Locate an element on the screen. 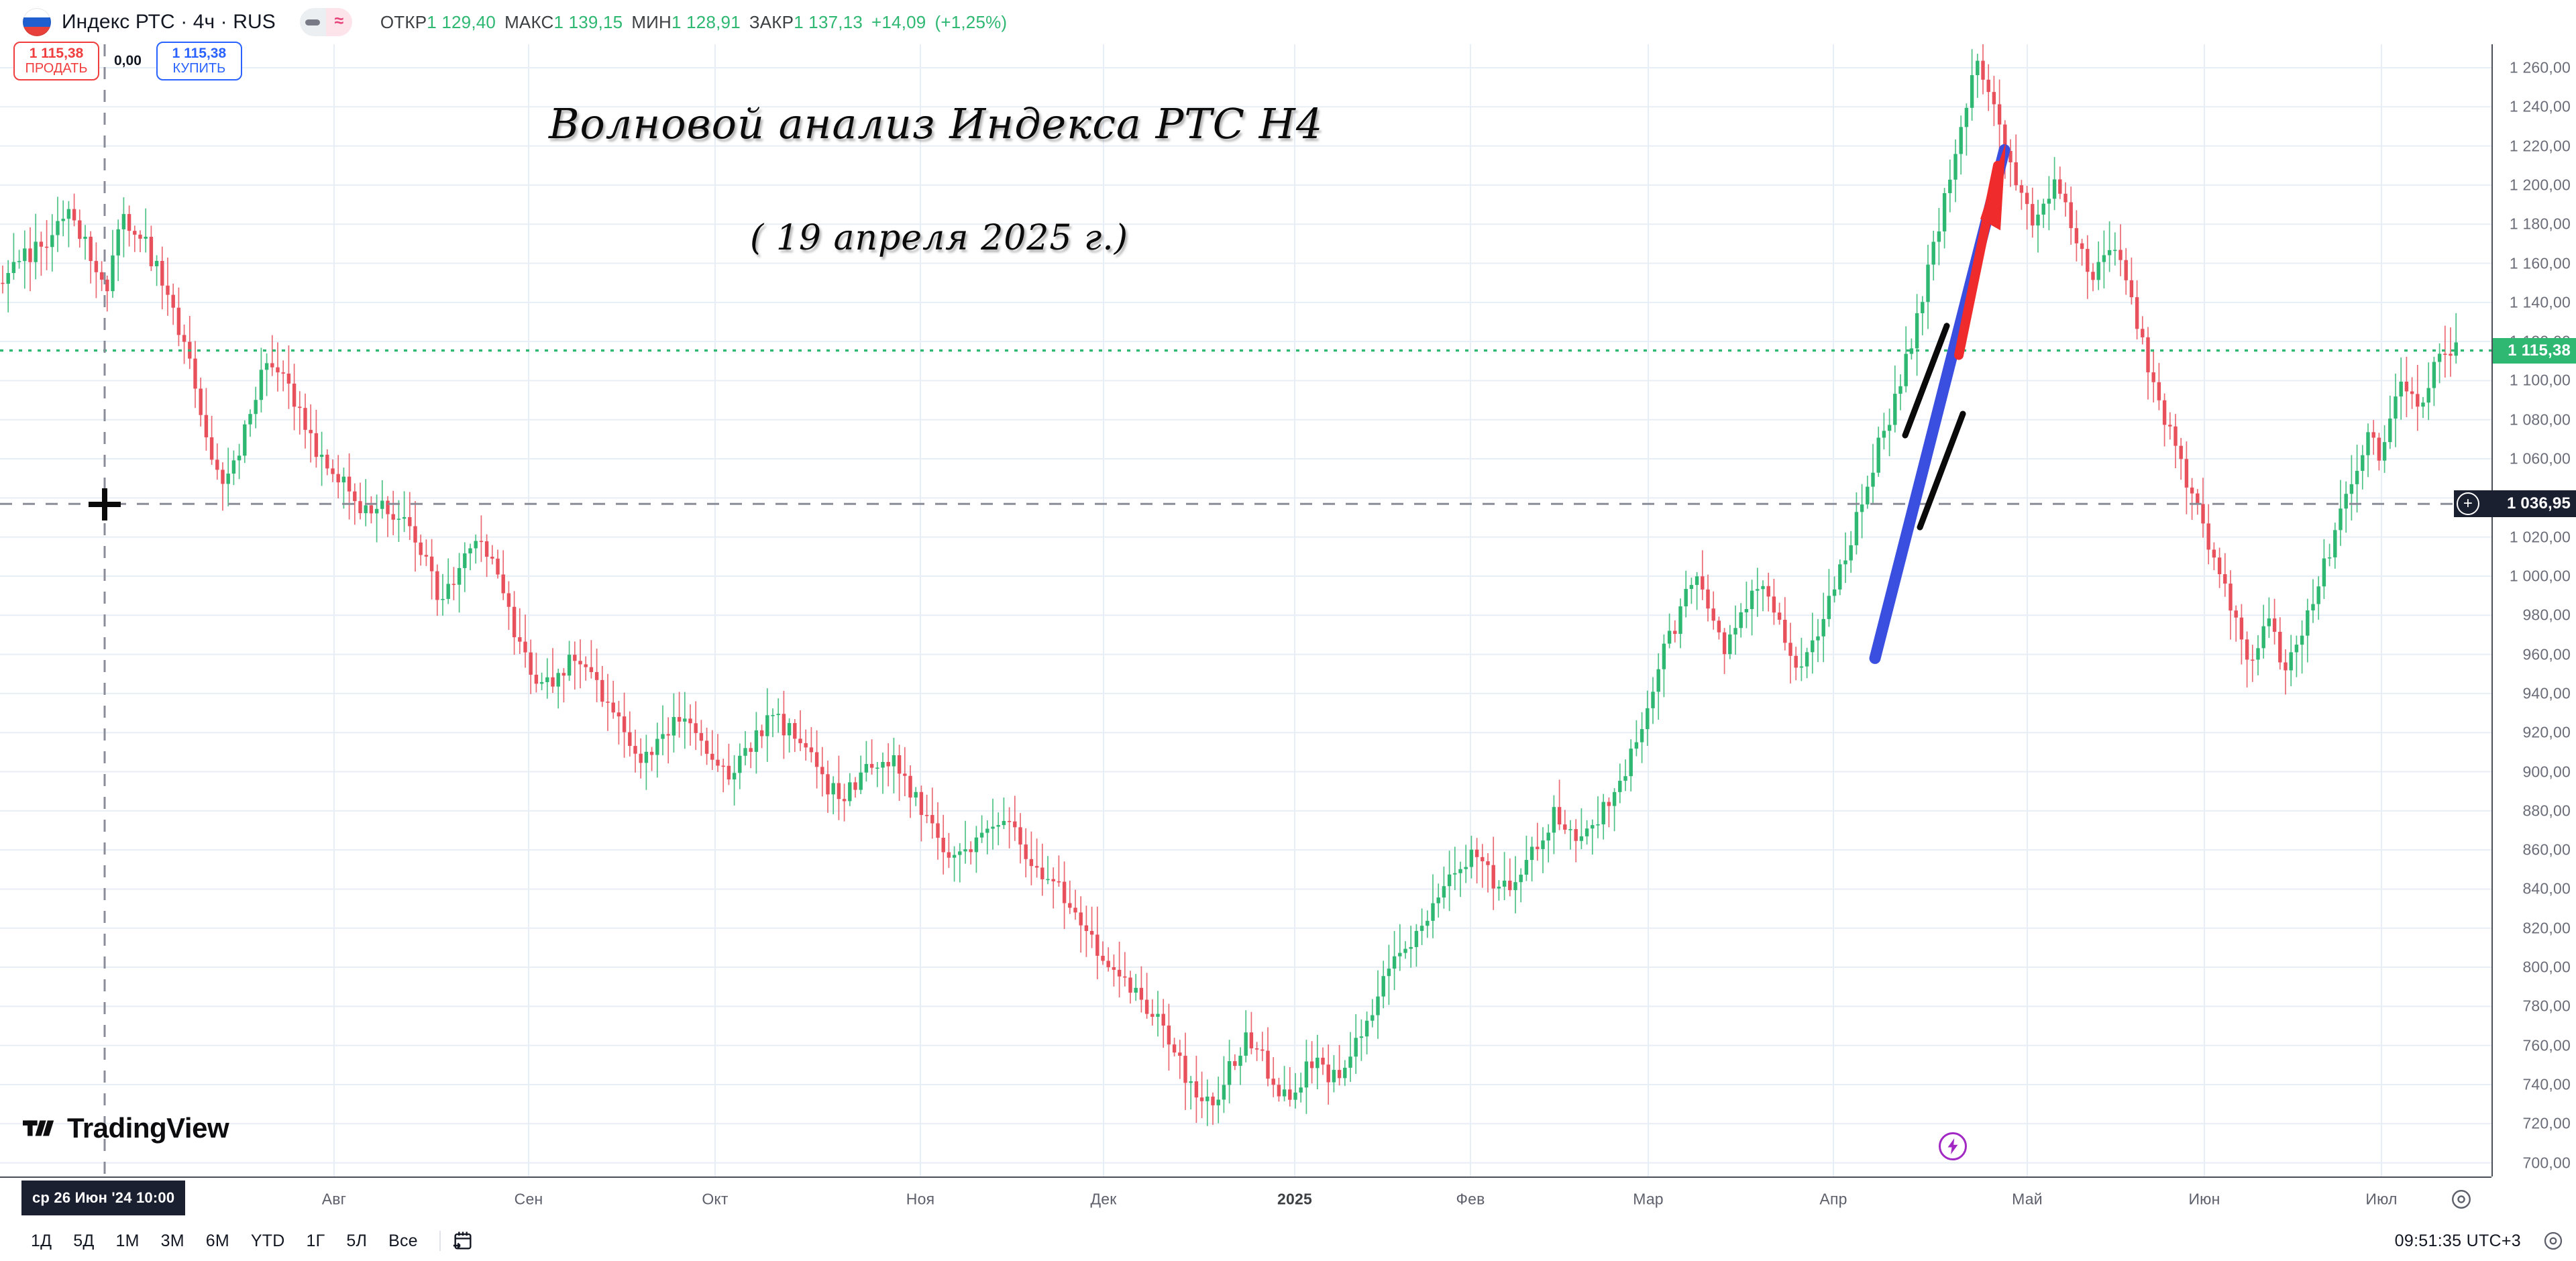 The height and width of the screenshot is (1261, 2576). range-button-ytd: YTD is located at coordinates (267, 1241).